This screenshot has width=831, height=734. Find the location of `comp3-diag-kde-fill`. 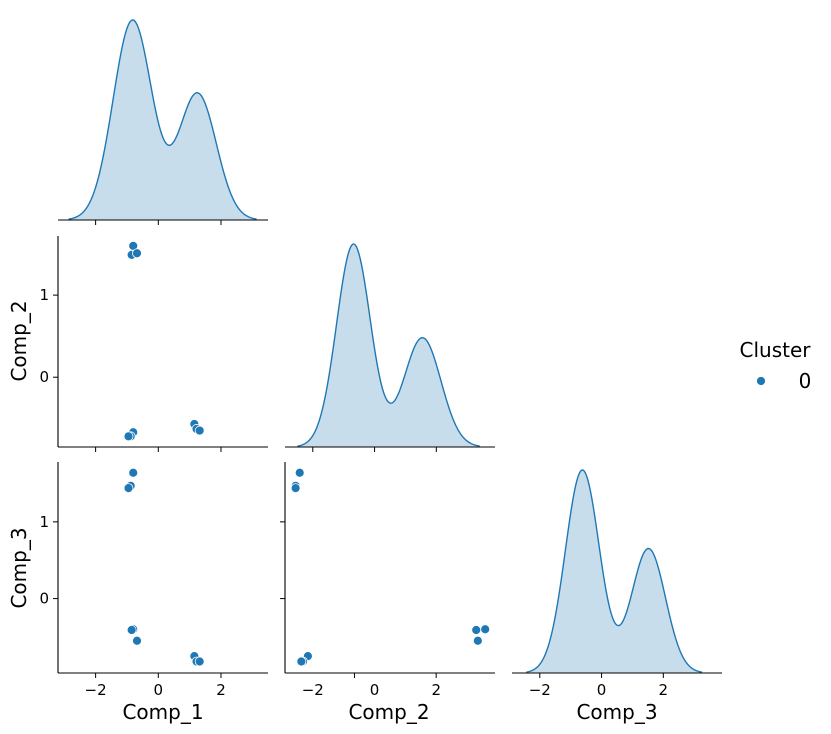

comp3-diag-kde-fill is located at coordinates (614, 571).